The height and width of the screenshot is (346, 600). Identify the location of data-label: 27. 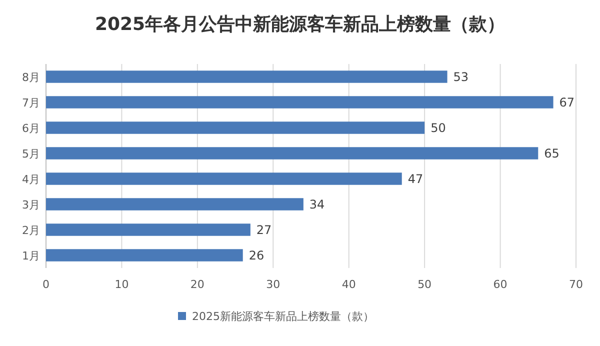
(264, 229).